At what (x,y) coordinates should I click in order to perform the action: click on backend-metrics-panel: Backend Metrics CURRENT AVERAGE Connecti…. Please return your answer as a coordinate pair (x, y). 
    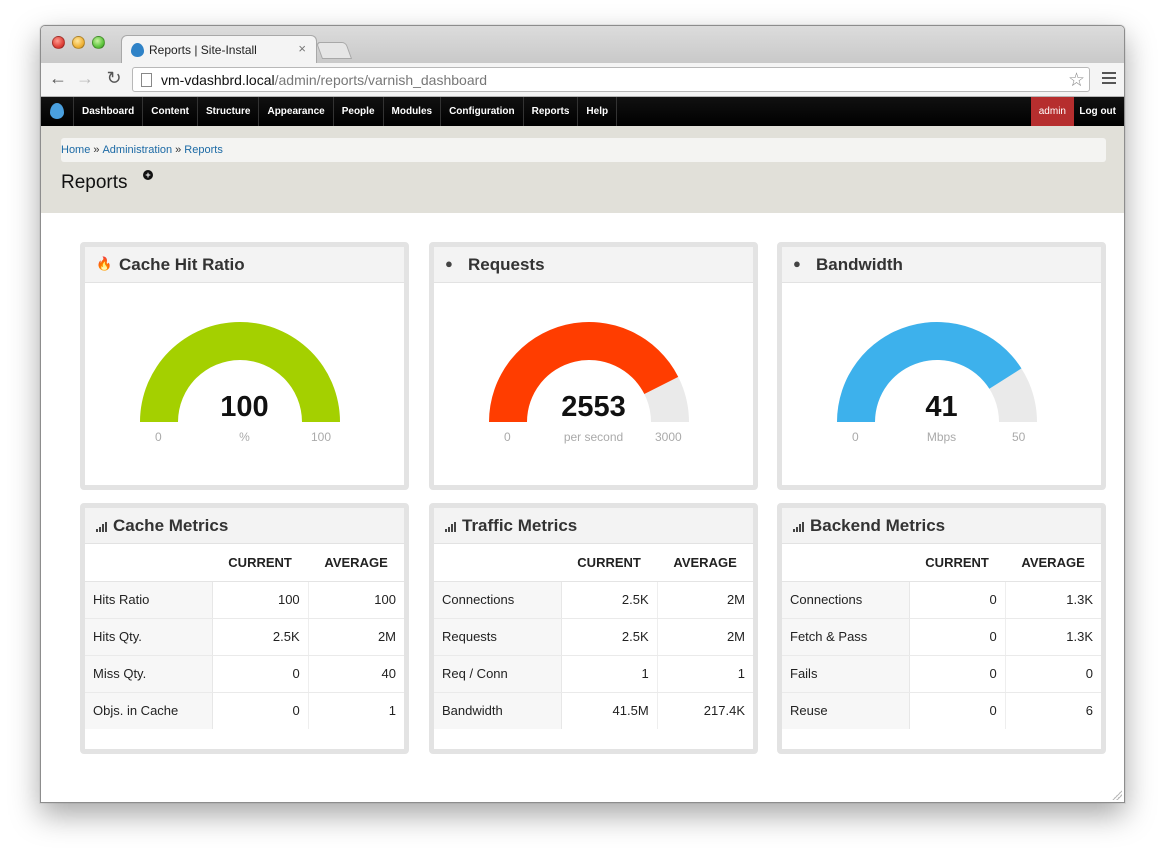
    Looking at the image, I should click on (941, 628).